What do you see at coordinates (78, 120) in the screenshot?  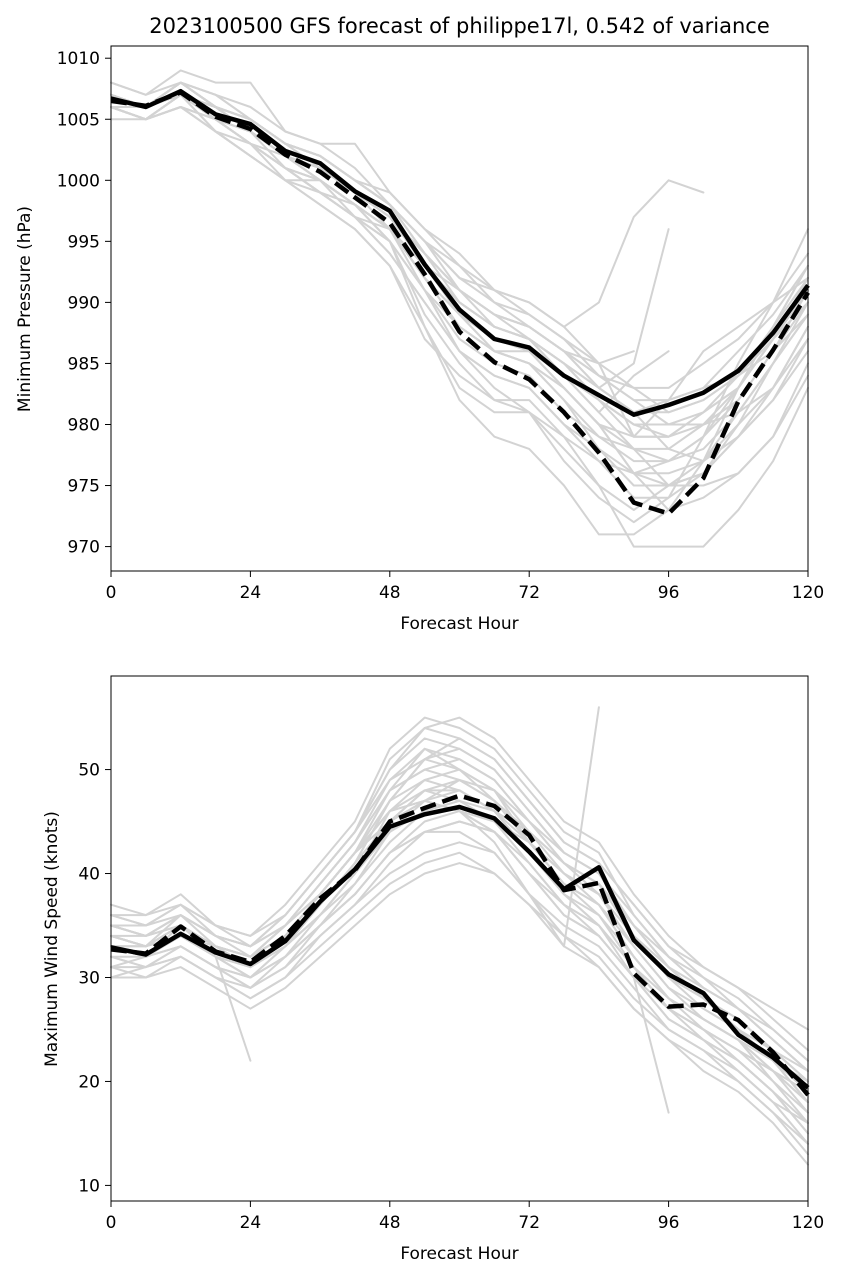 I see `pressure-y-tick-label: 1005` at bounding box center [78, 120].